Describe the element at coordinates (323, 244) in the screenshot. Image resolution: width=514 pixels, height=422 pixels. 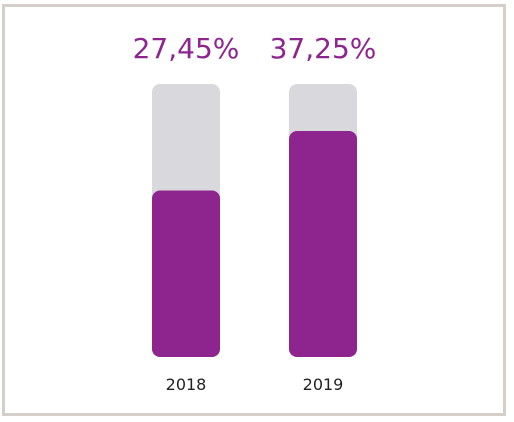
I see `bar-2019` at that location.